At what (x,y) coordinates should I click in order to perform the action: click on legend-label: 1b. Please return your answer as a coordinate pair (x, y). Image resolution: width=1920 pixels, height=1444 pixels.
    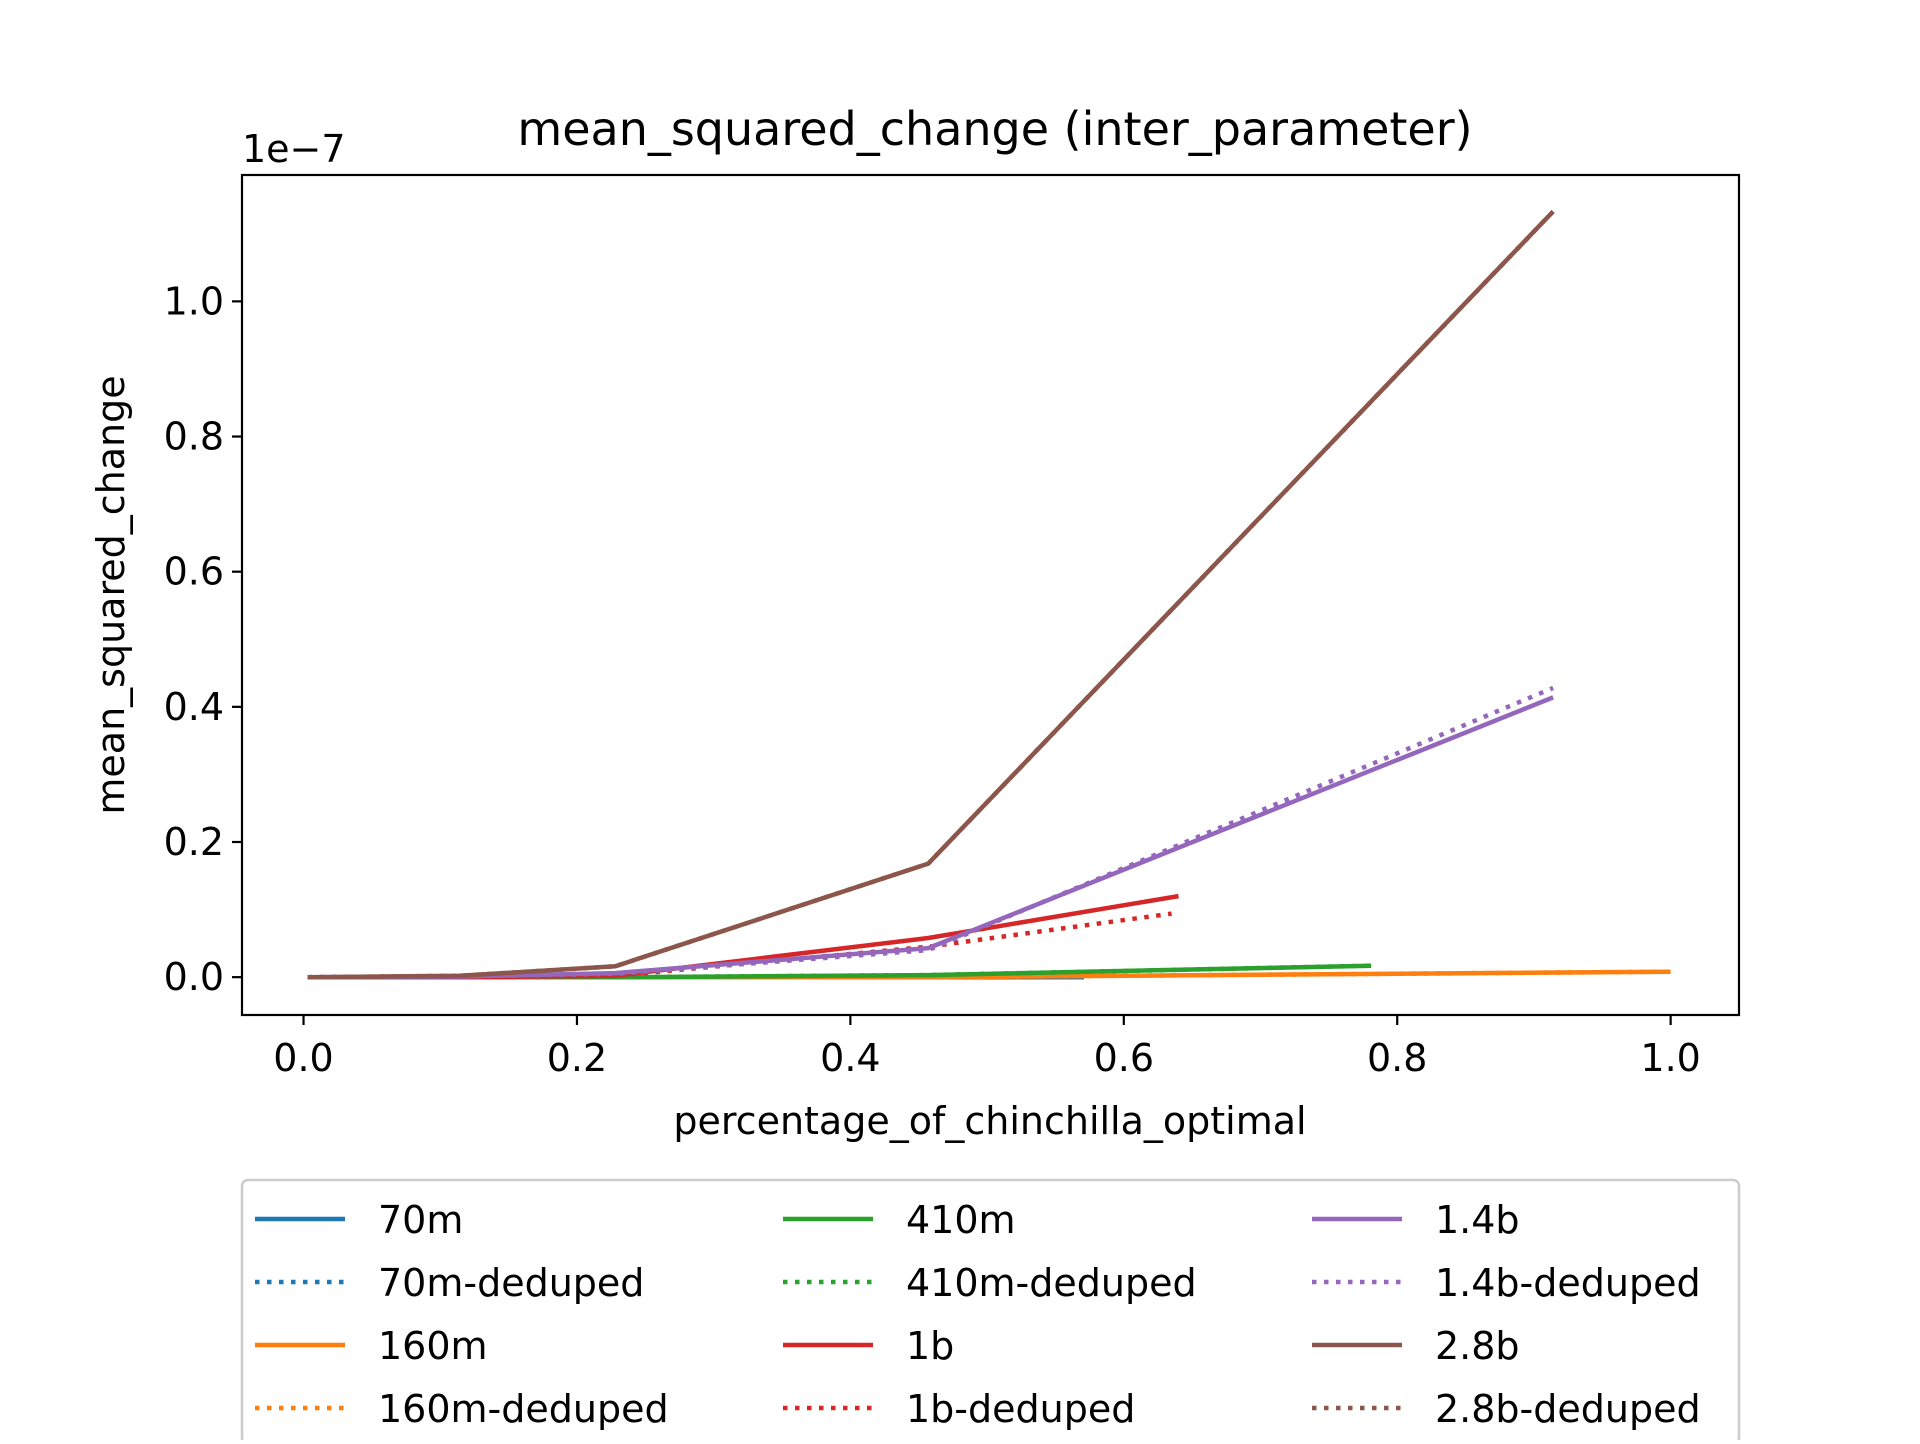
    Looking at the image, I should click on (930, 1346).